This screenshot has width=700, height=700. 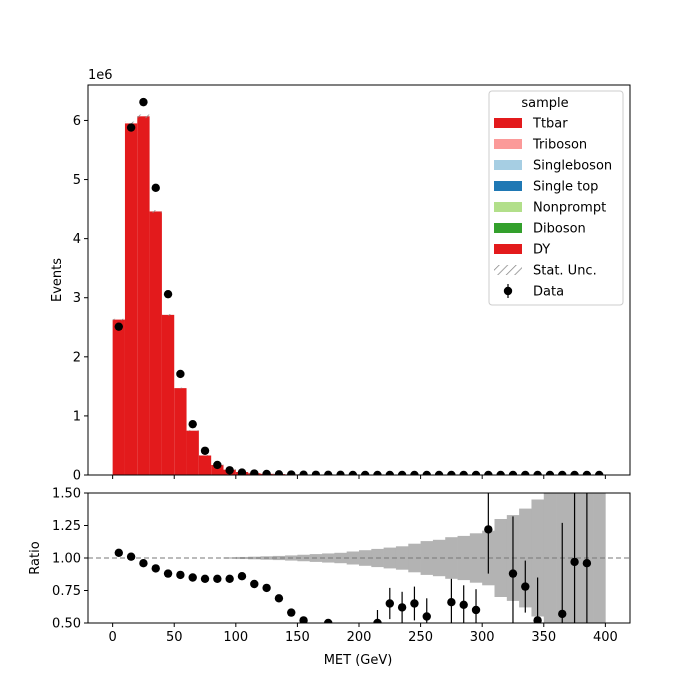 I want to click on y-tick-label-top: 5, so click(x=77, y=180).